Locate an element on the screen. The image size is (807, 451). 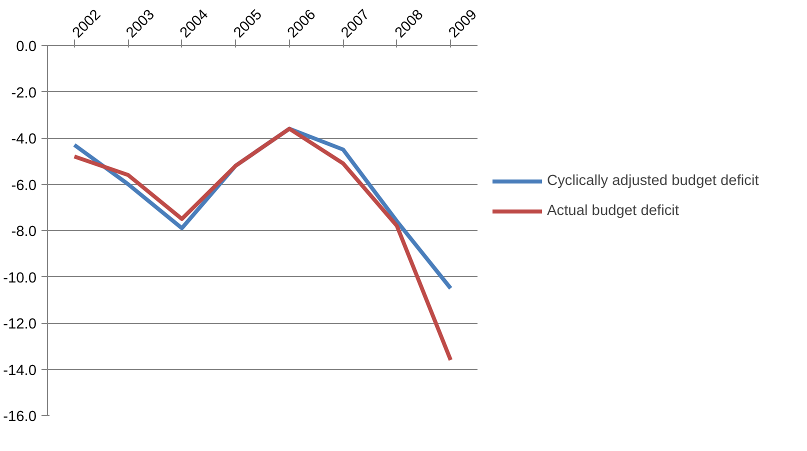
y-tick-label: -10.0 is located at coordinates (19, 278).